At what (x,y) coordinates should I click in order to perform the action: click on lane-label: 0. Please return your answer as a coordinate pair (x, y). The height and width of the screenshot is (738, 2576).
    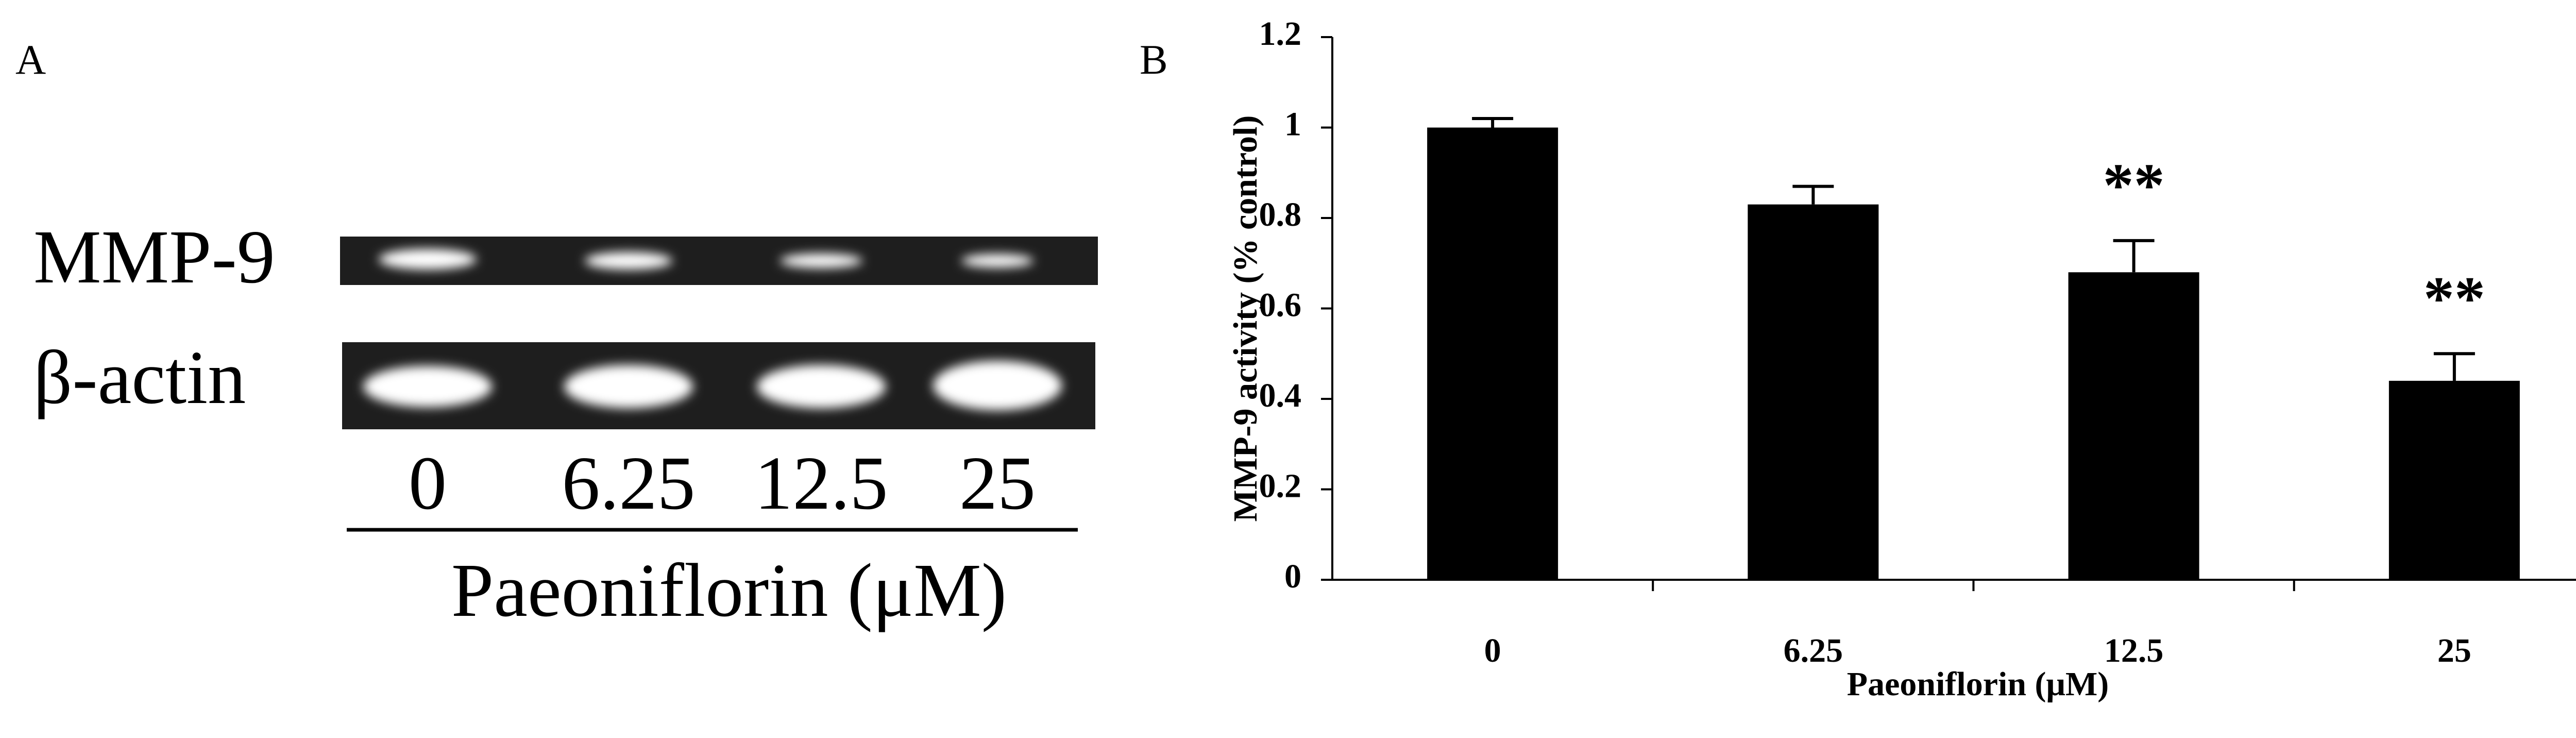
    Looking at the image, I should click on (428, 483).